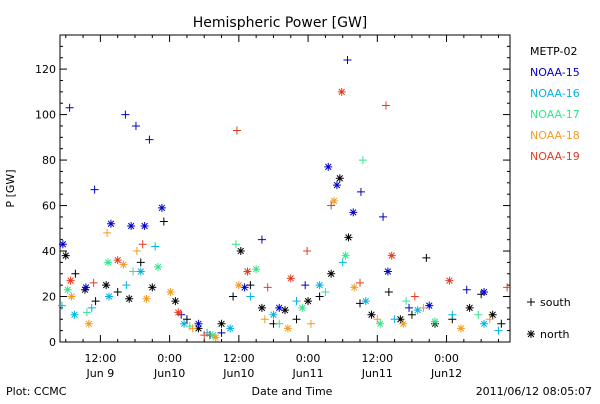  What do you see at coordinates (45, 69) in the screenshot?
I see `y-tick-label: 120` at bounding box center [45, 69].